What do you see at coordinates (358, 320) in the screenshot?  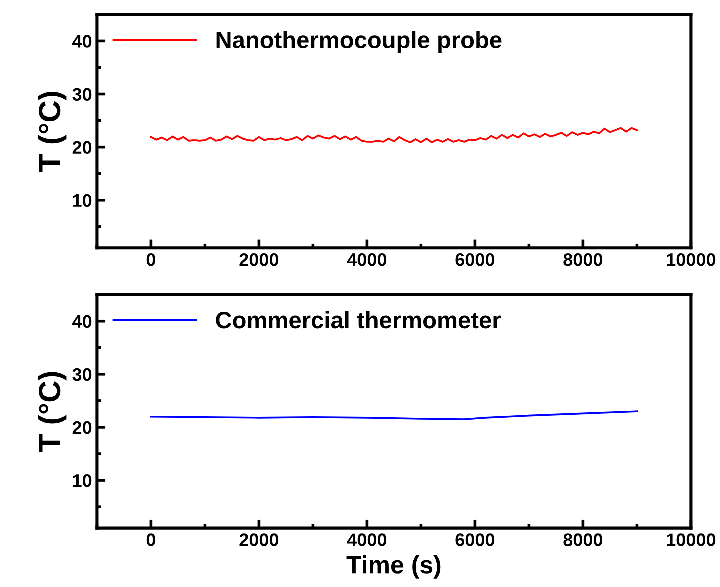 I see `legend-label: Commercial thermometer` at bounding box center [358, 320].